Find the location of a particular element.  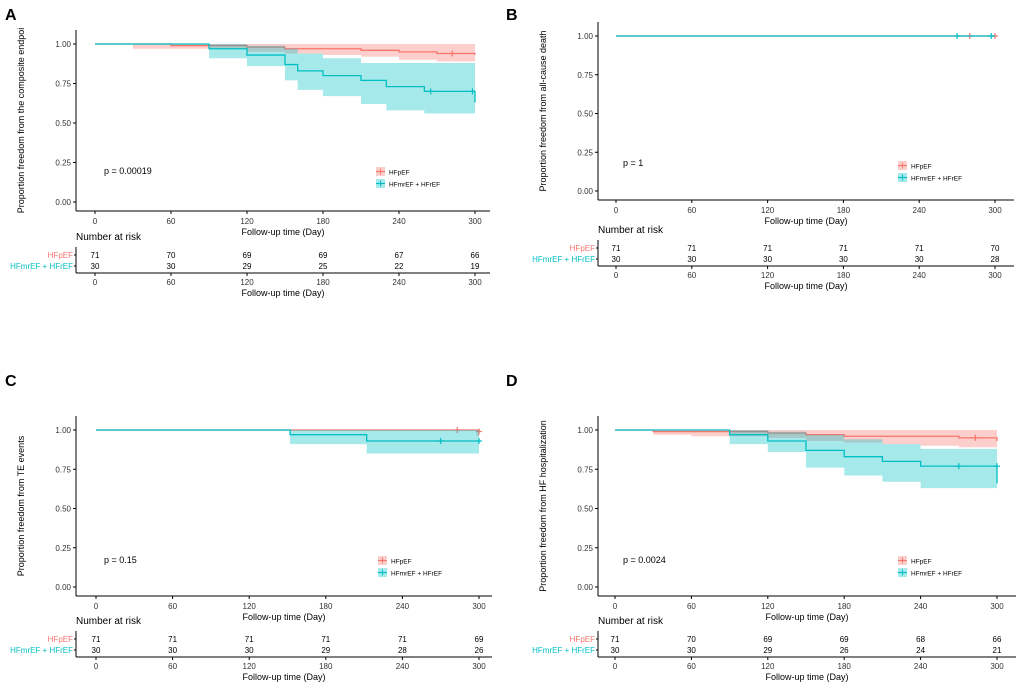

survival-curve-hfmref is located at coordinates (285, 73).